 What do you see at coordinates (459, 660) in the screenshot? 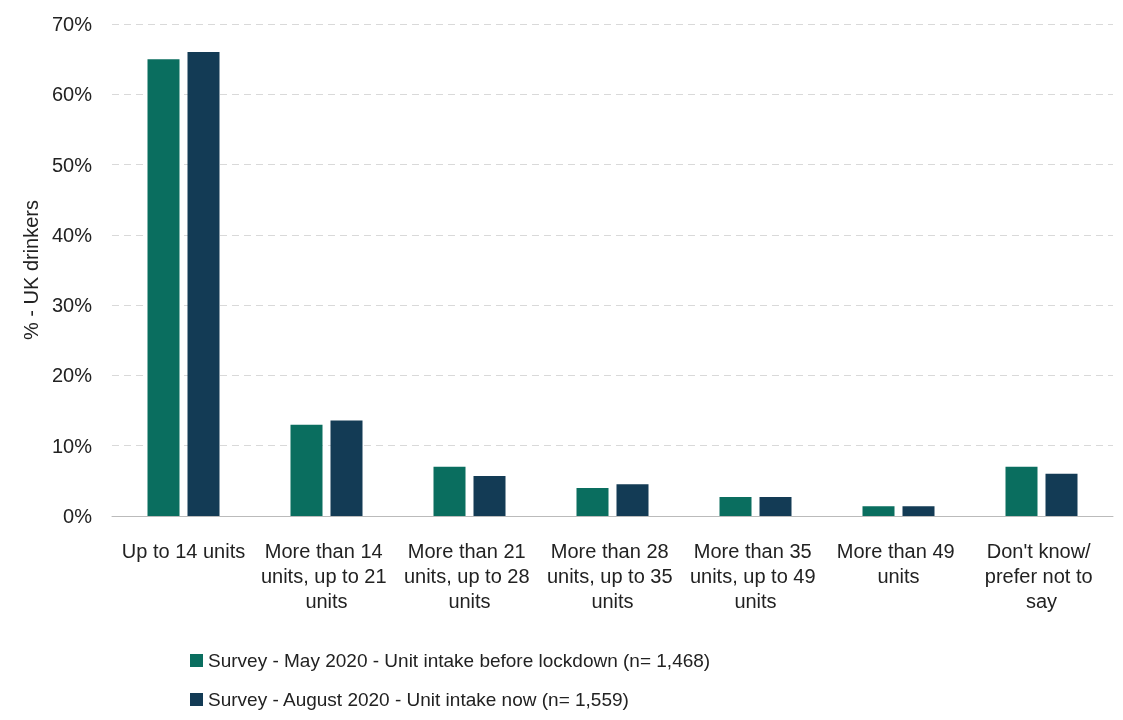
I see `legend-label: Survey - May 2020 - Unit intake before lockdown (n= 1,468)` at bounding box center [459, 660].